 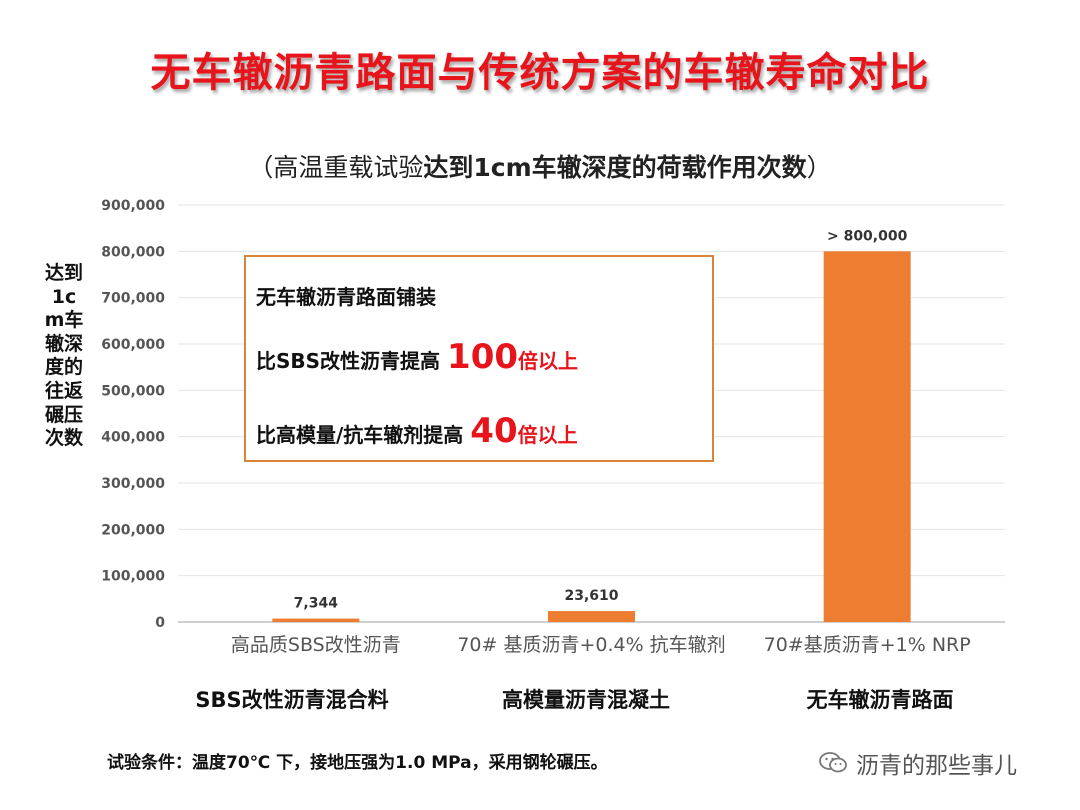 What do you see at coordinates (348, 361) in the screenshot?
I see `callout-line-2-text: 比SBS改性沥青提高` at bounding box center [348, 361].